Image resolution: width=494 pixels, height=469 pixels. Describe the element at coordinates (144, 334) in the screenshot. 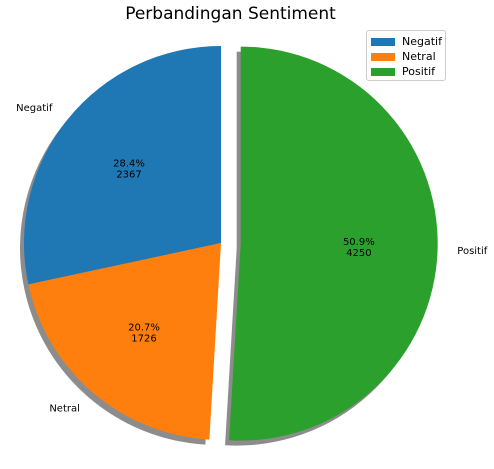

I see `slice-value-label-netral: 20.7% 1726` at that location.